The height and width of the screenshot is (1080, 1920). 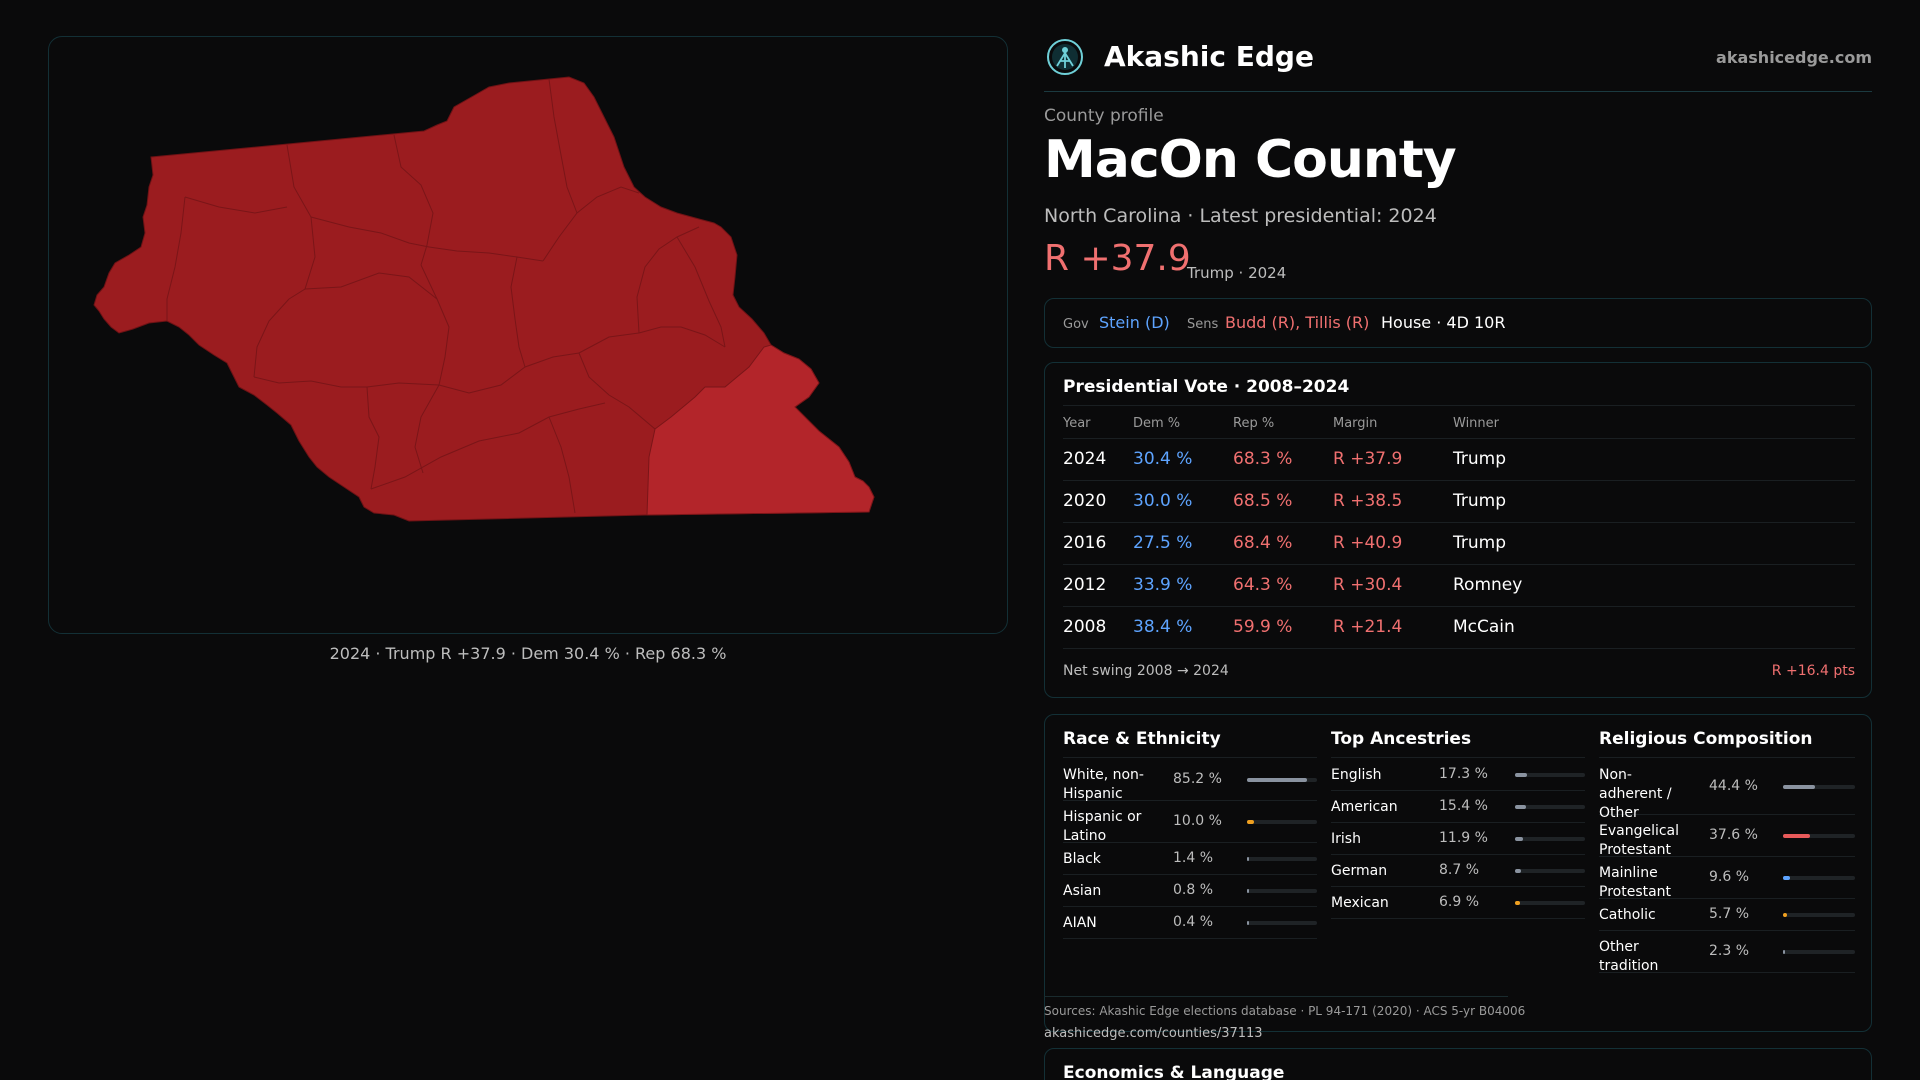 I want to click on row-winner: Romney, so click(x=1488, y=585).